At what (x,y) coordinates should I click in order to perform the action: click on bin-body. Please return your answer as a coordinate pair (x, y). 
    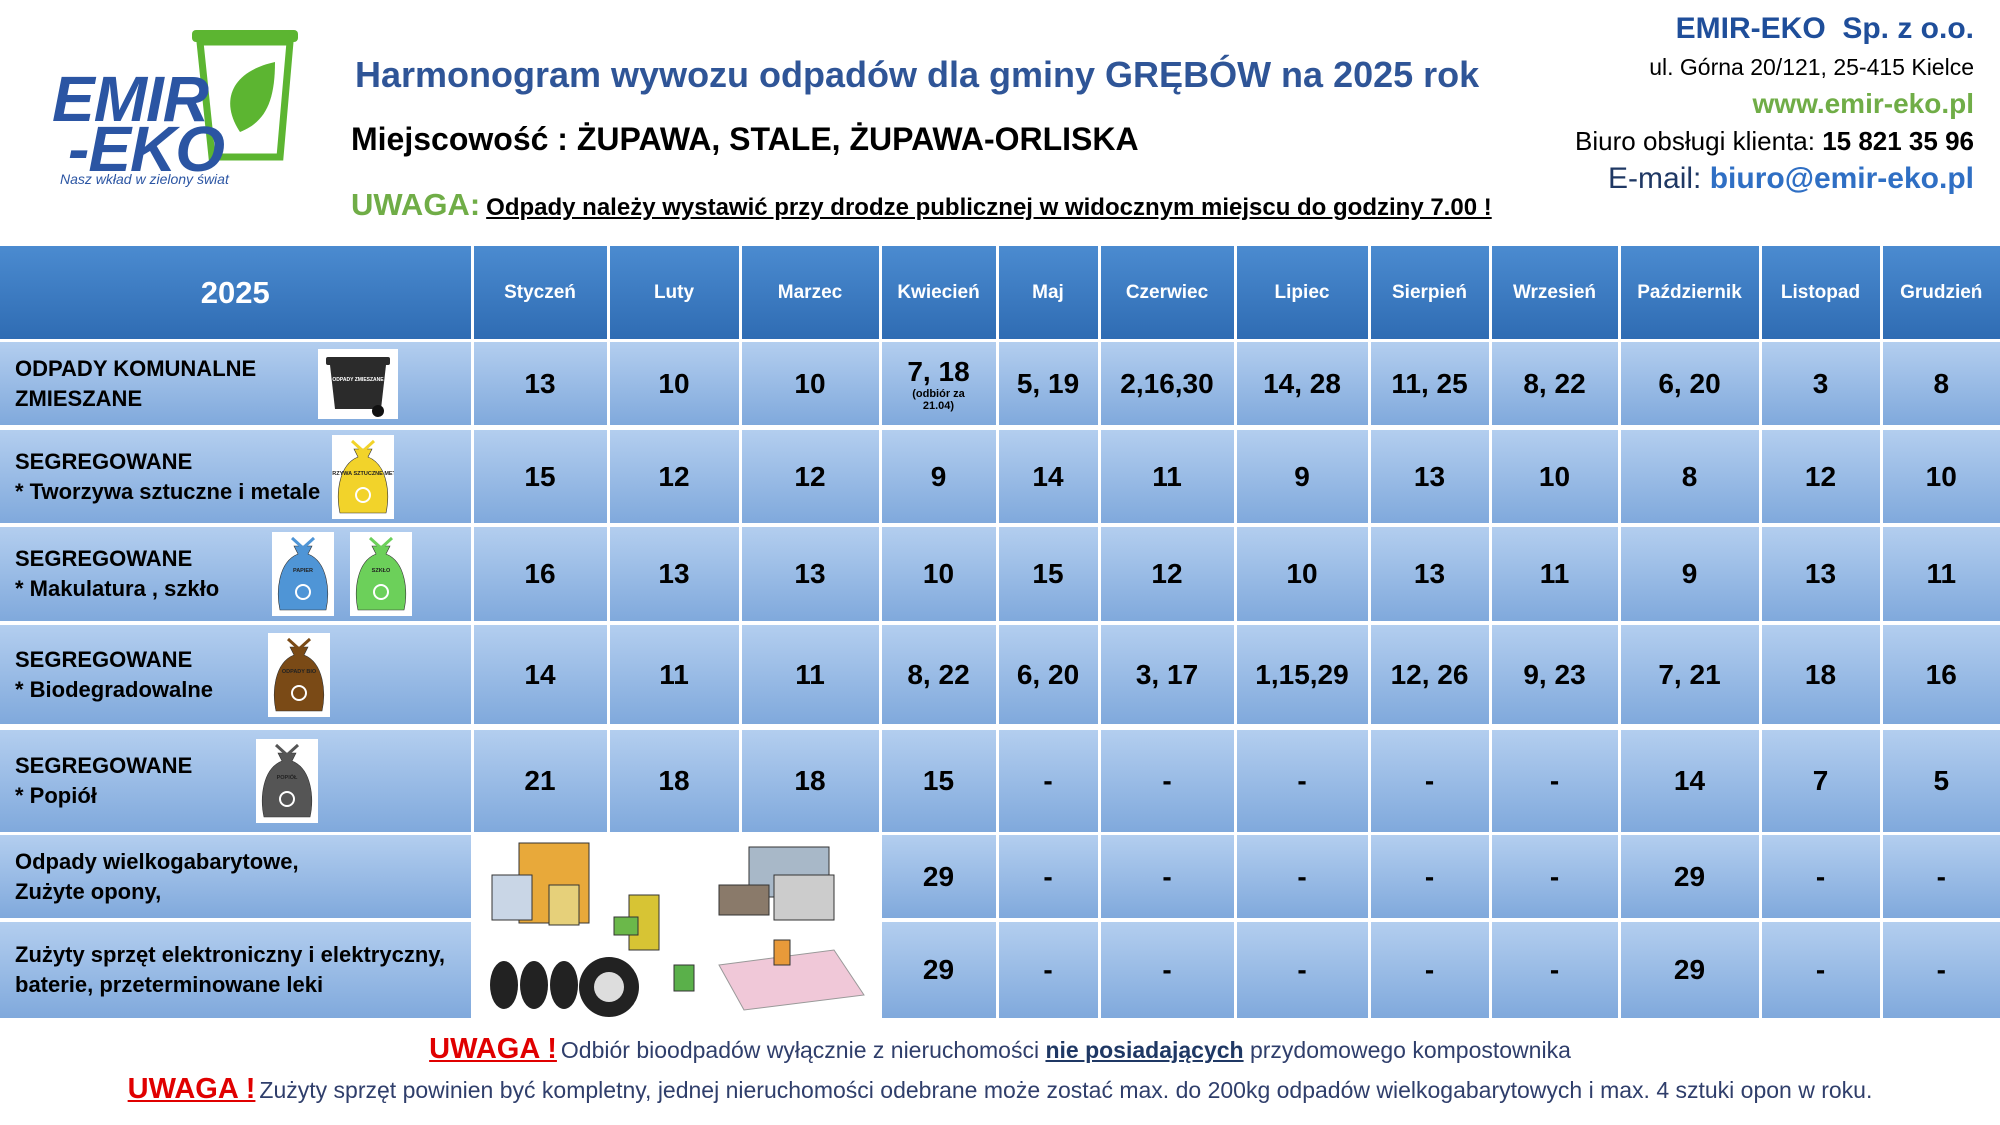
    Looking at the image, I should click on (358, 386).